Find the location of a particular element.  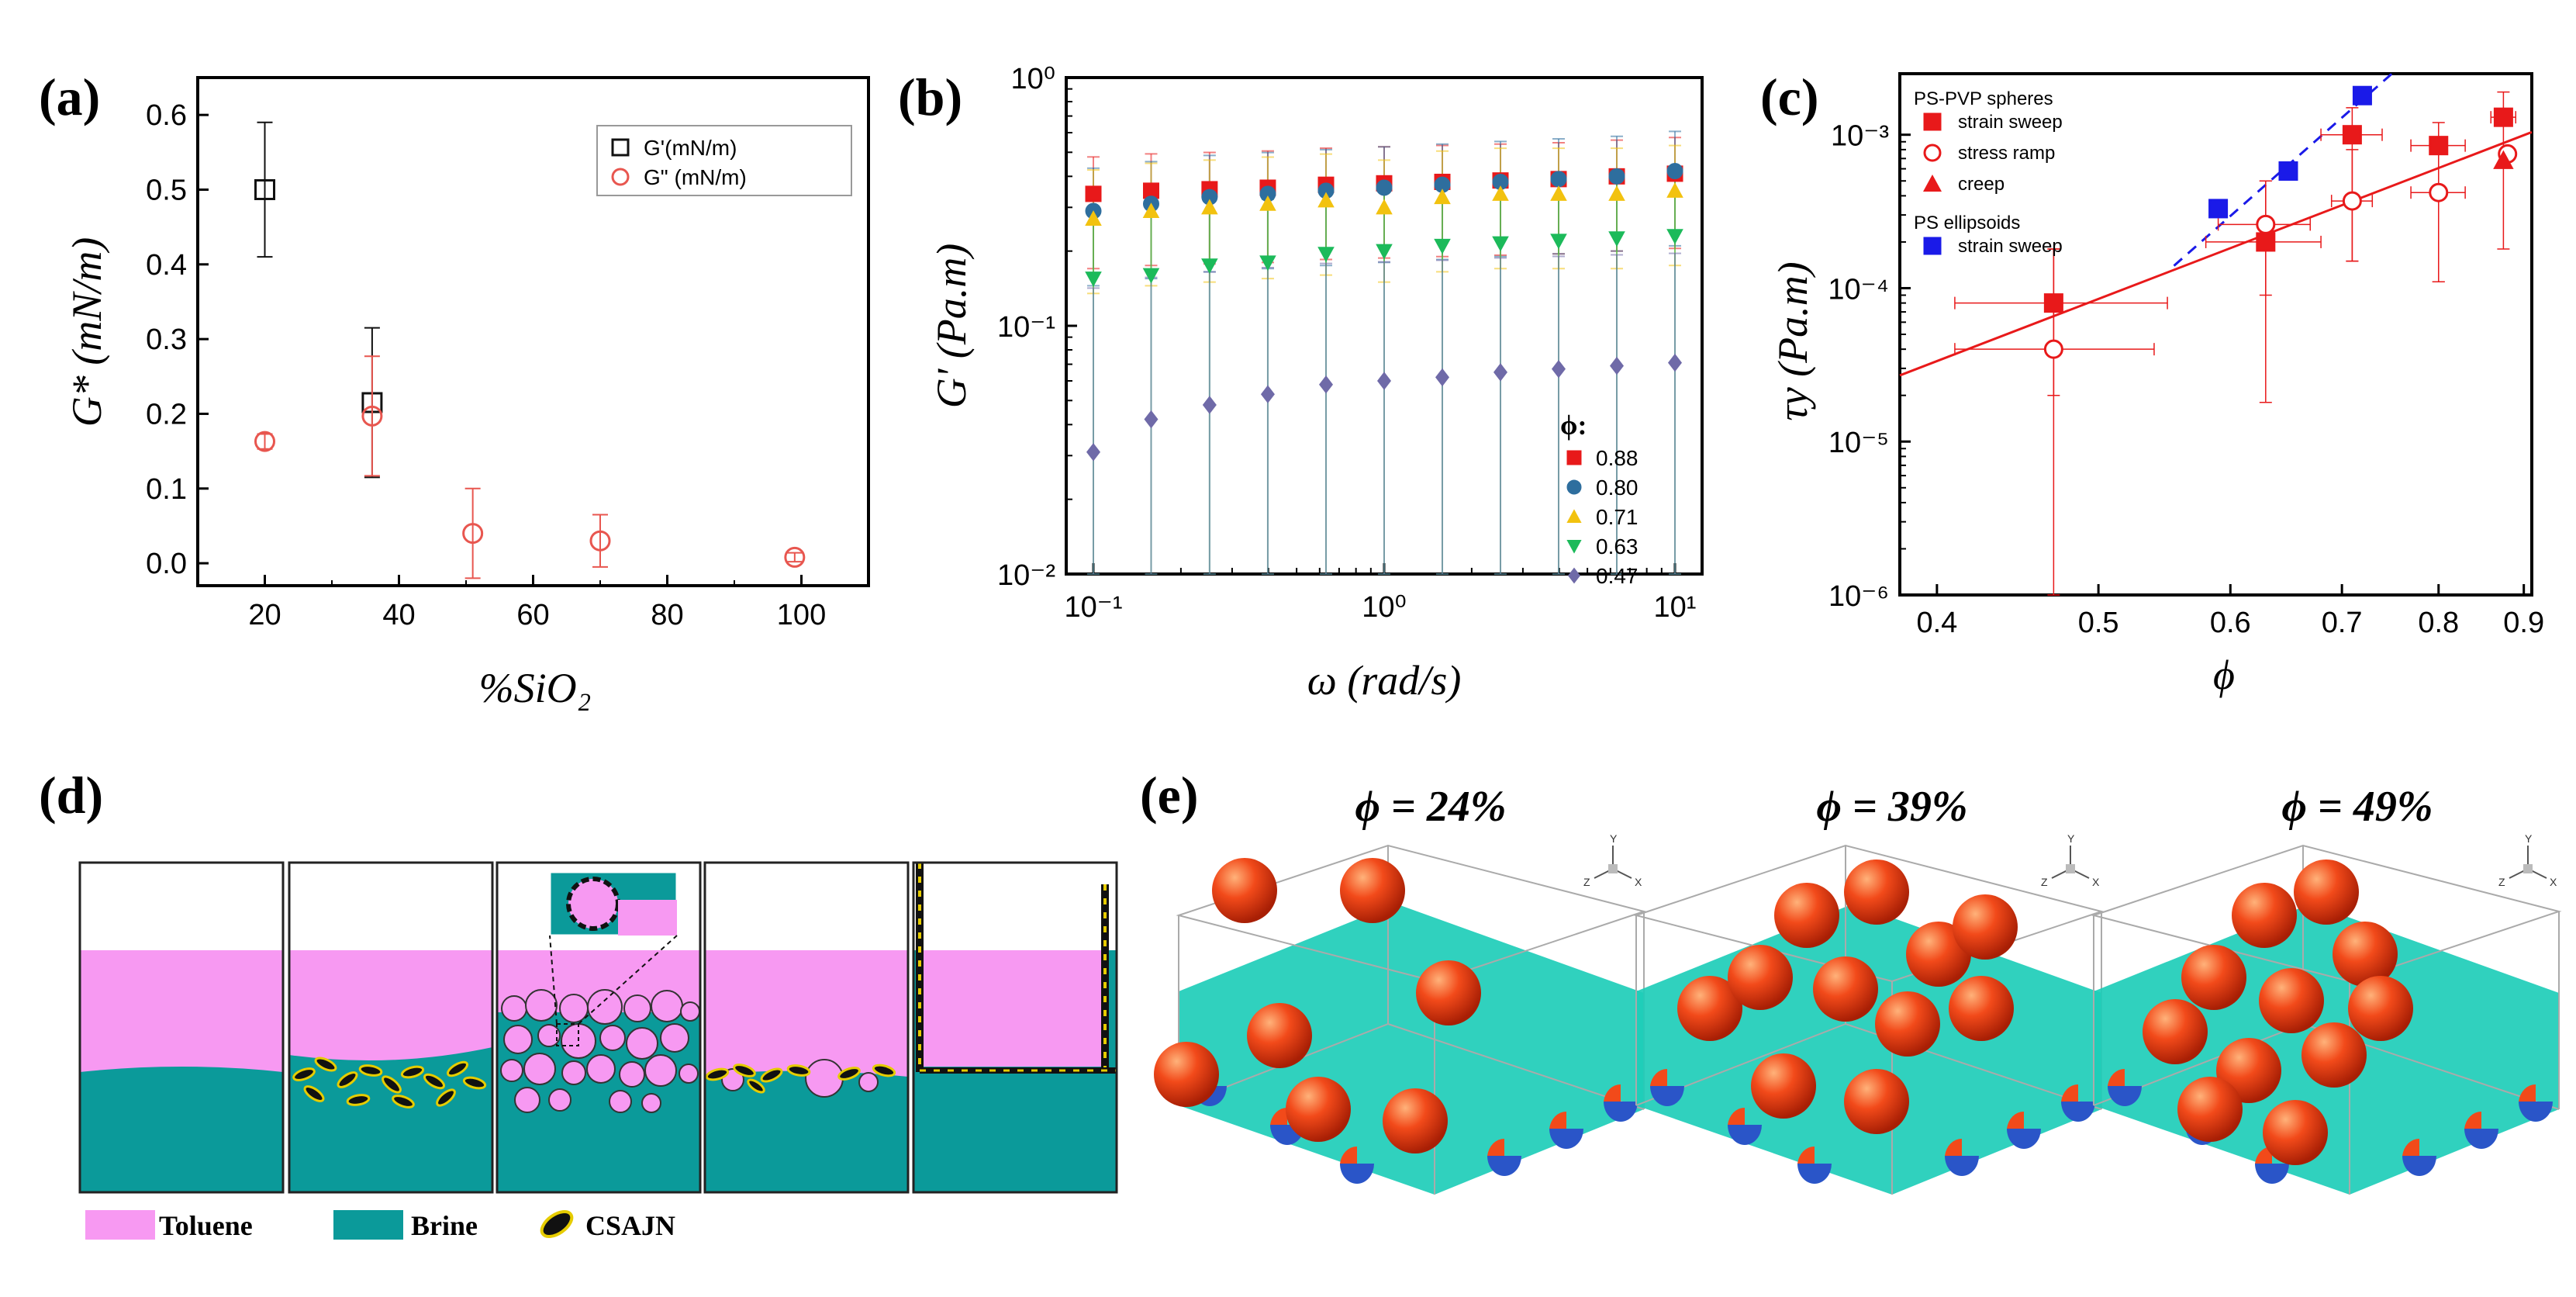

a-ytick-label: 0.5 is located at coordinates (166, 190).